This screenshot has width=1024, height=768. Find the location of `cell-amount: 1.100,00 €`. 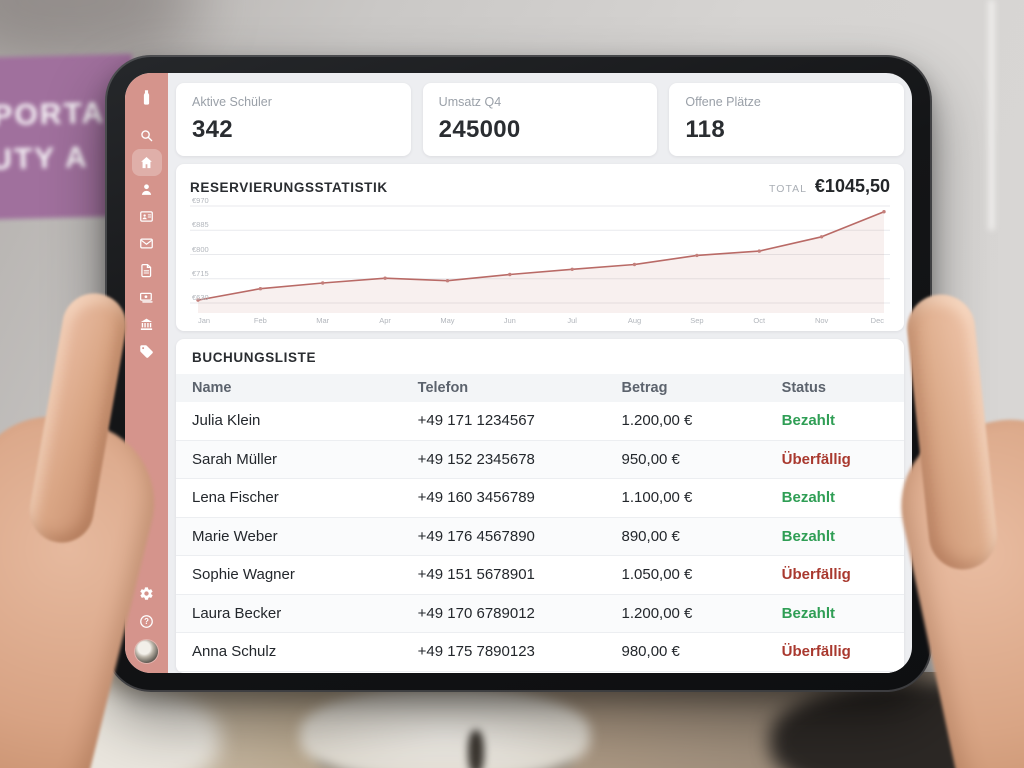

cell-amount: 1.100,00 € is located at coordinates (657, 498).